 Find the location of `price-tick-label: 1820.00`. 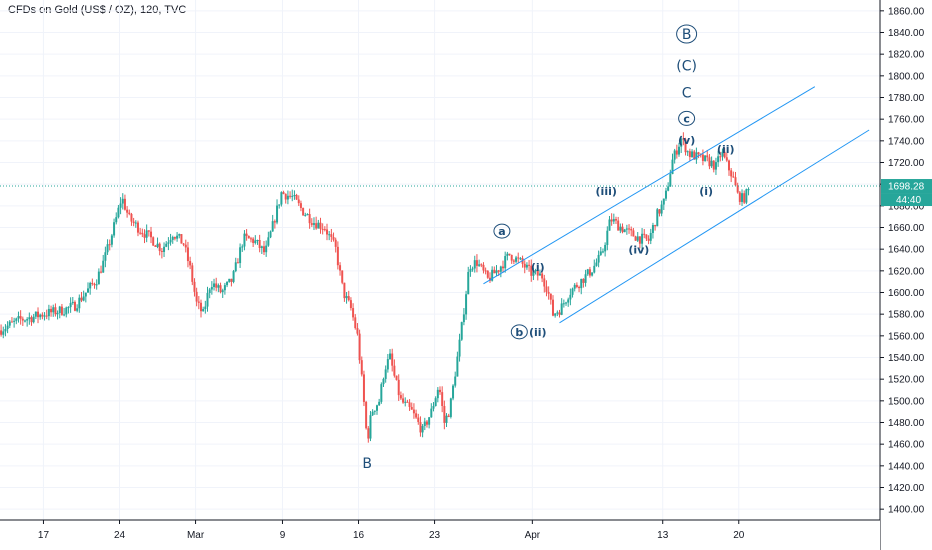

price-tick-label: 1820.00 is located at coordinates (906, 55).